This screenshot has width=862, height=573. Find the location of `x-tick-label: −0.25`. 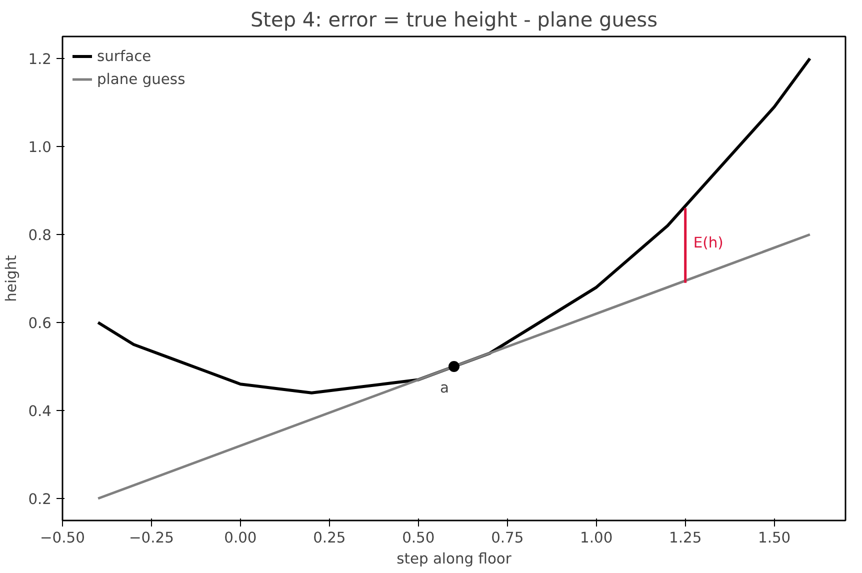

x-tick-label: −0.25 is located at coordinates (151, 538).